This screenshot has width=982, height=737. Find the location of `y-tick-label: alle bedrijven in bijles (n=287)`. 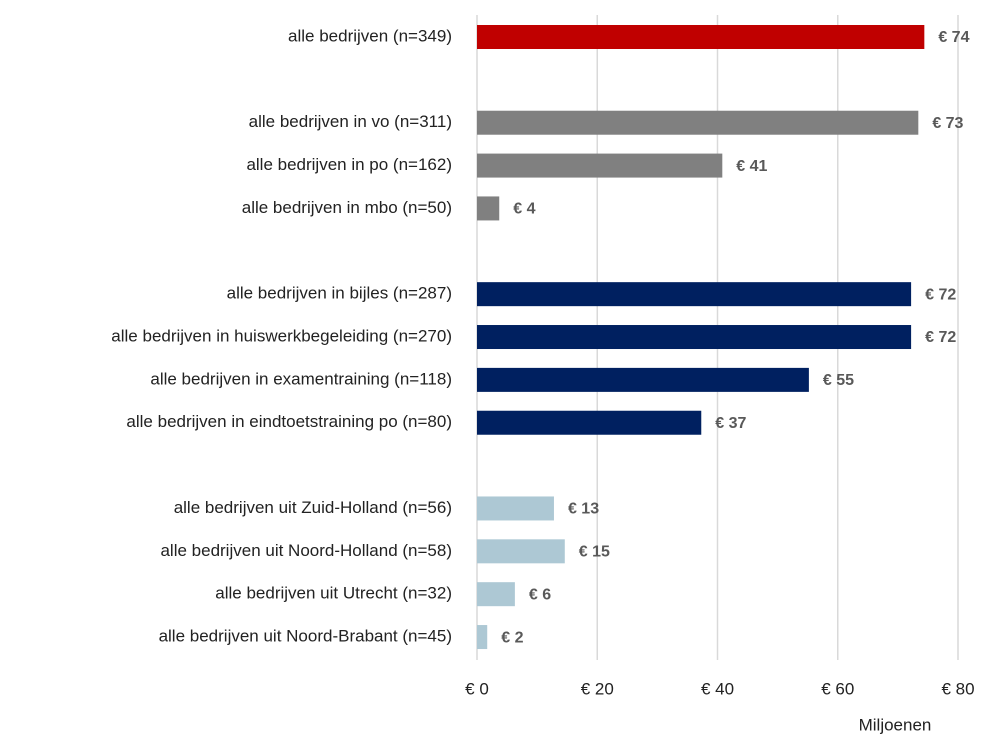

y-tick-label: alle bedrijven in bijles (n=287) is located at coordinates (339, 293).